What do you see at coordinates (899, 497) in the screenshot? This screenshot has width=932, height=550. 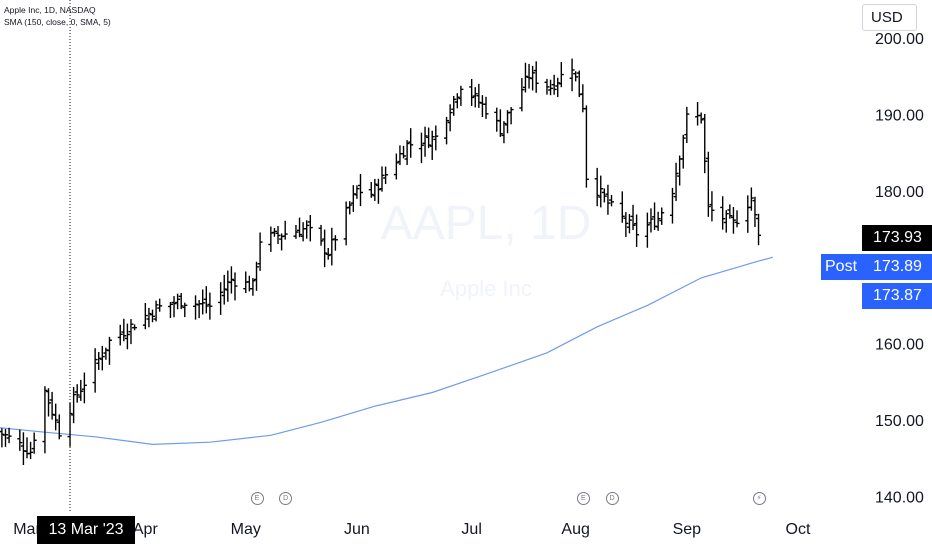 I see `price-tick-label: 140.00` at bounding box center [899, 497].